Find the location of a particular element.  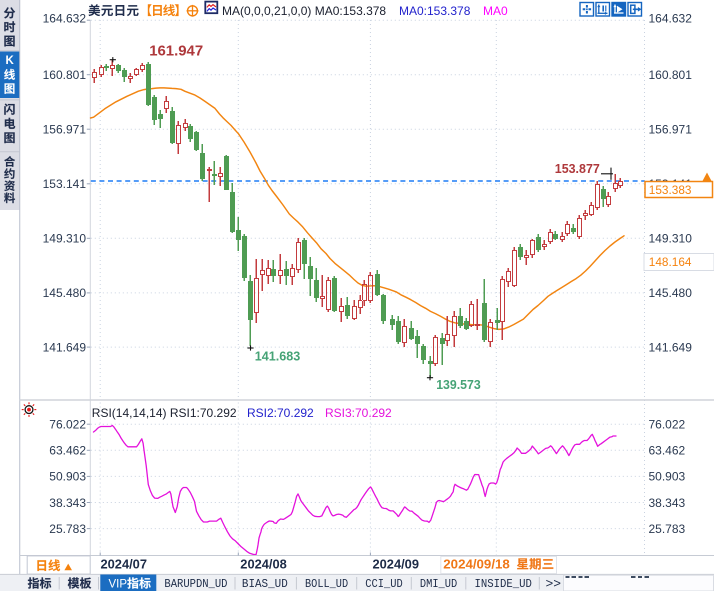

svg-text: 153.877 is located at coordinates (577, 168).